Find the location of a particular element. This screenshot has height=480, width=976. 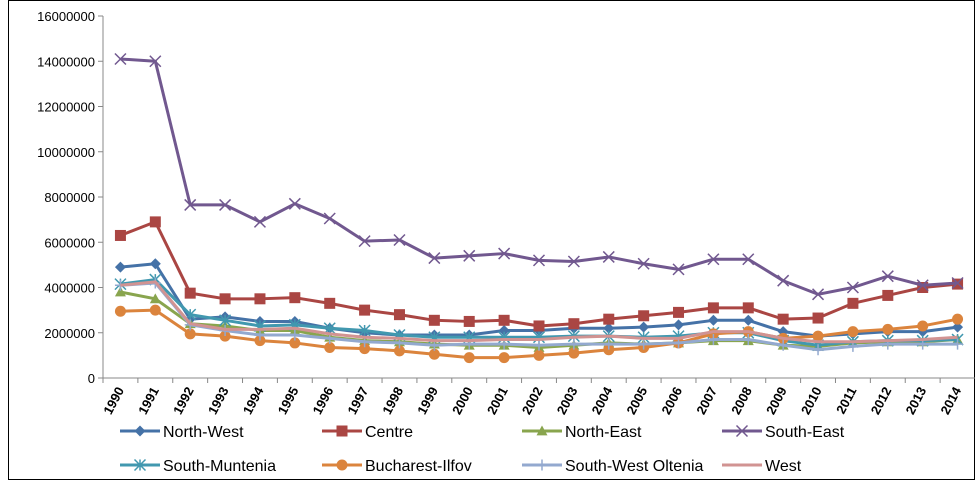

y-tick-label: 2000000 is located at coordinates (69, 333).